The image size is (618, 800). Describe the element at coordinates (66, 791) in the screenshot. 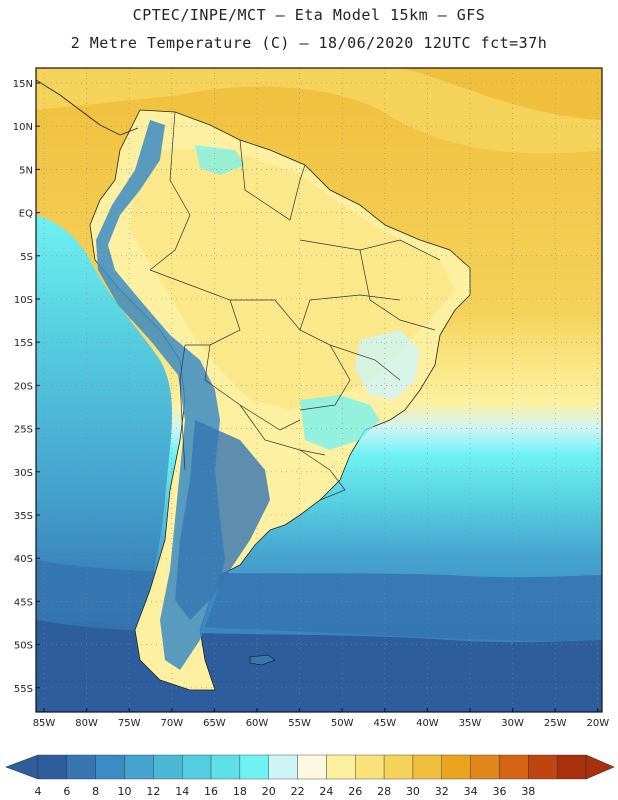

I see `colorbar-label: 6` at that location.